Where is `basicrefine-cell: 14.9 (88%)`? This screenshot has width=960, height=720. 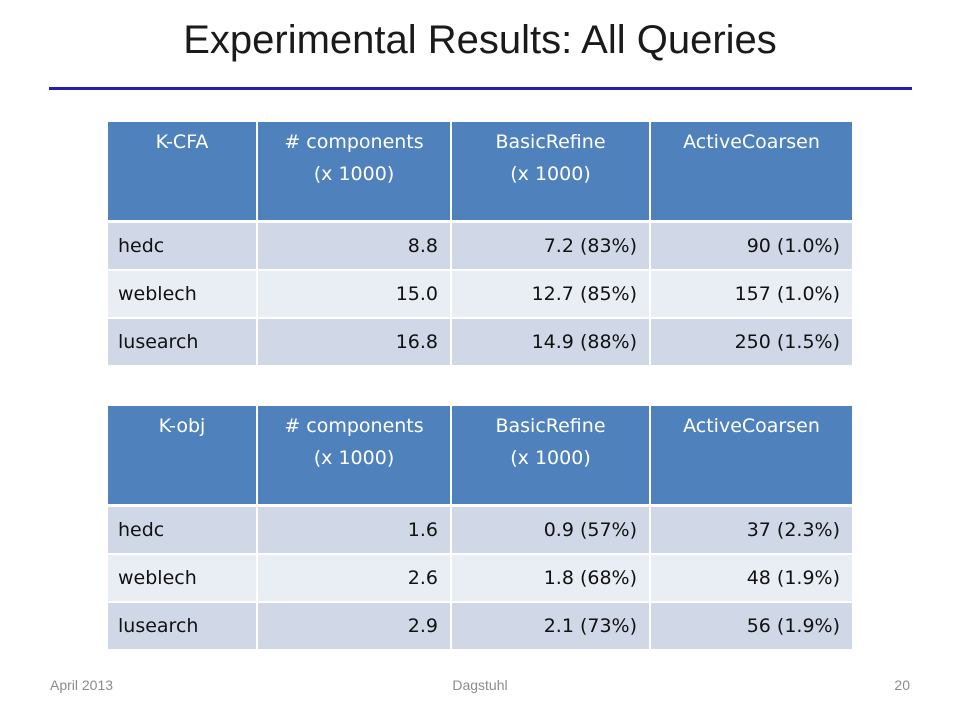
basicrefine-cell: 14.9 (88%) is located at coordinates (551, 342).